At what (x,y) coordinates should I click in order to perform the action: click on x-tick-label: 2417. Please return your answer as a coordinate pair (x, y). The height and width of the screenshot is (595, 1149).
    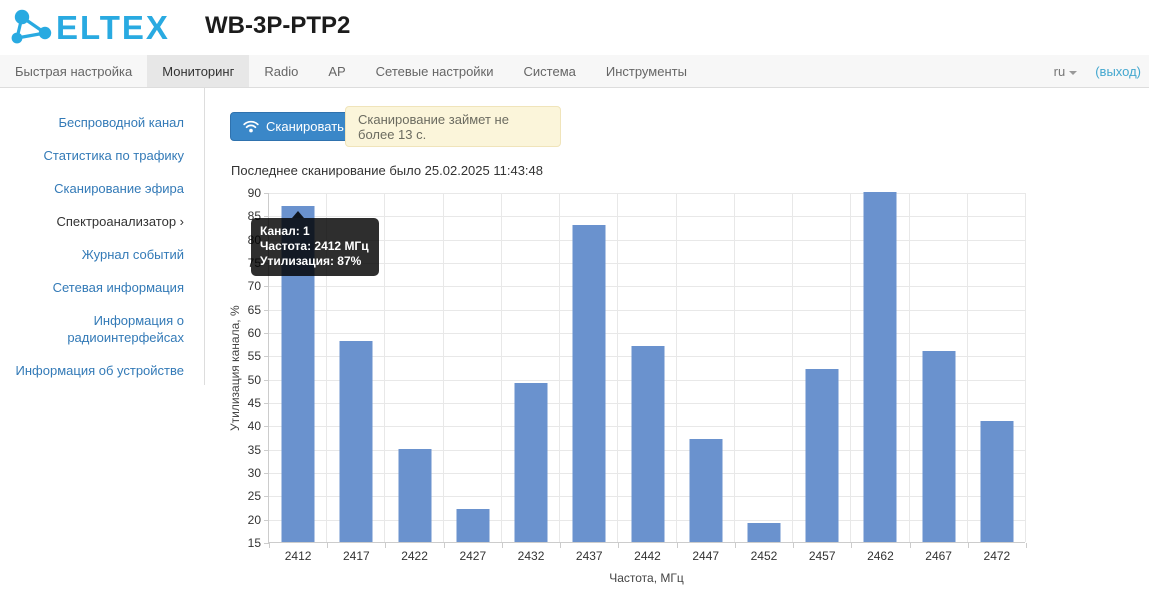
    Looking at the image, I should click on (356, 556).